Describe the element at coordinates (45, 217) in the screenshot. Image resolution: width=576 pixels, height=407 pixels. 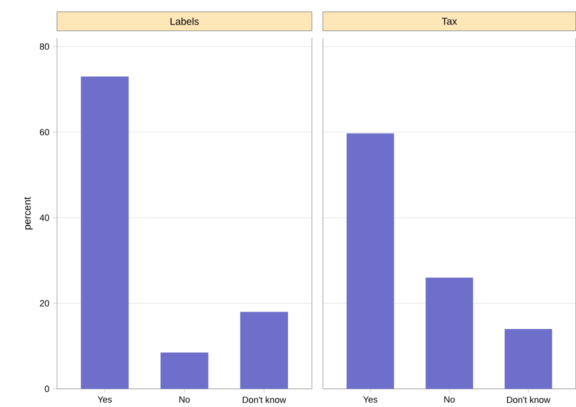
I see `y-tick-label: 40` at that location.